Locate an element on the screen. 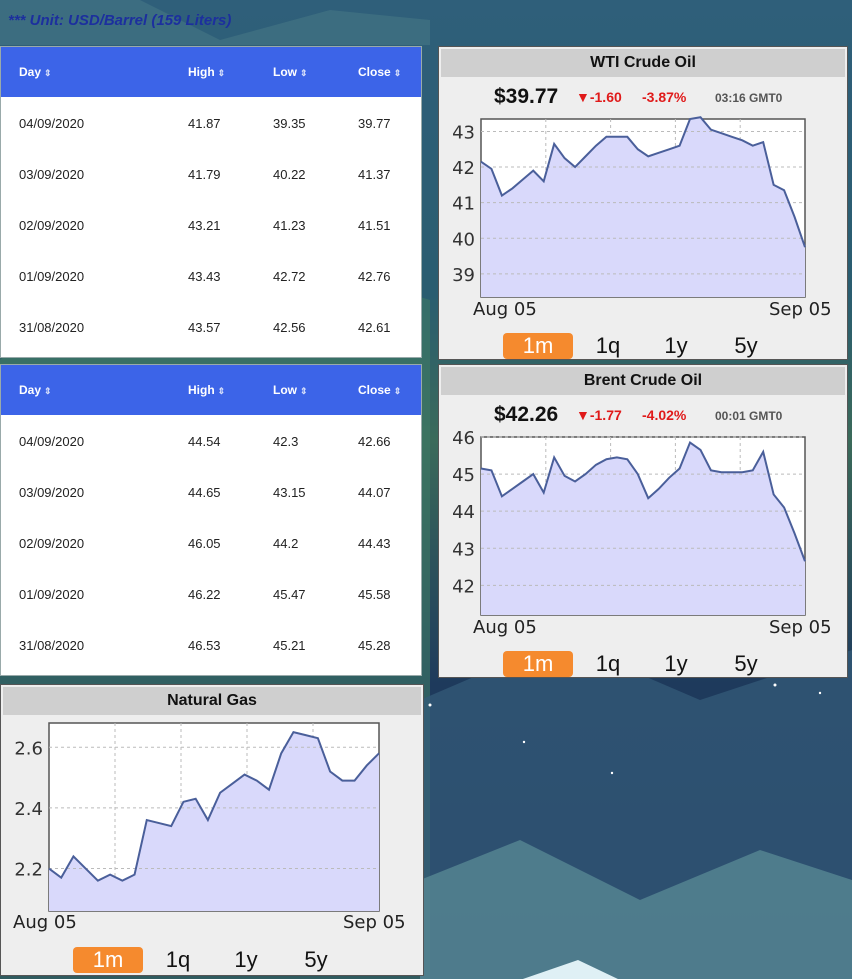 This screenshot has width=852, height=979. change: ▼-1.60 is located at coordinates (599, 97).